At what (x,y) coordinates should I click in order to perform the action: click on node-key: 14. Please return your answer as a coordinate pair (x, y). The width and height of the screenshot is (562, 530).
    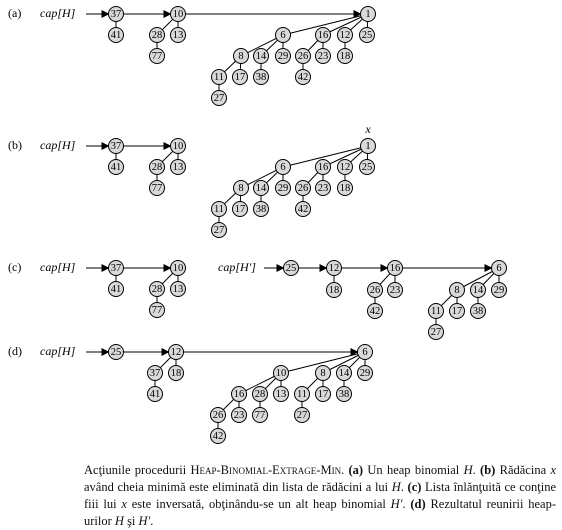
    Looking at the image, I should click on (261, 56).